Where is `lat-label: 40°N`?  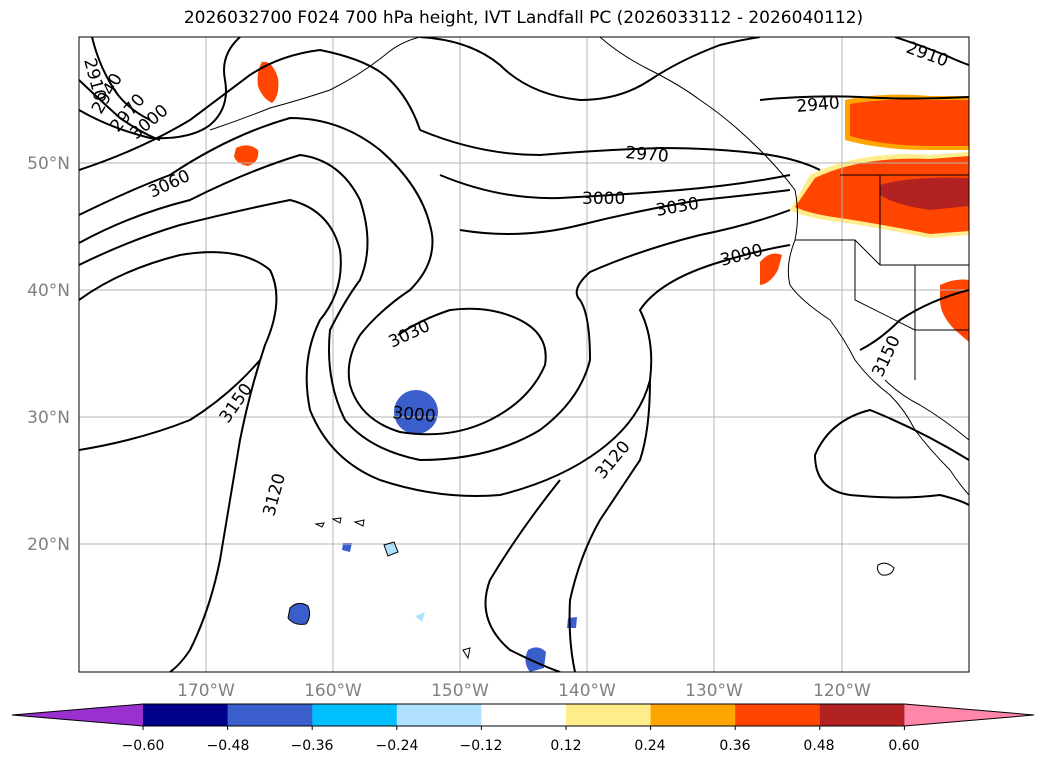 lat-label: 40°N is located at coordinates (48, 291).